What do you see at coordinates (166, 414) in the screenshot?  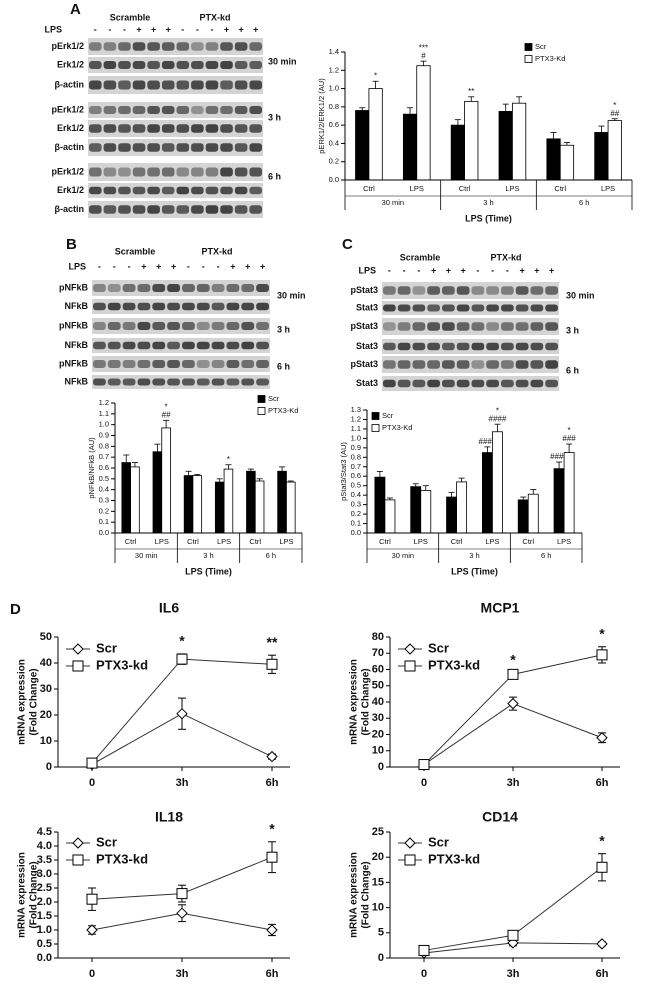 I see `significance: ##` at bounding box center [166, 414].